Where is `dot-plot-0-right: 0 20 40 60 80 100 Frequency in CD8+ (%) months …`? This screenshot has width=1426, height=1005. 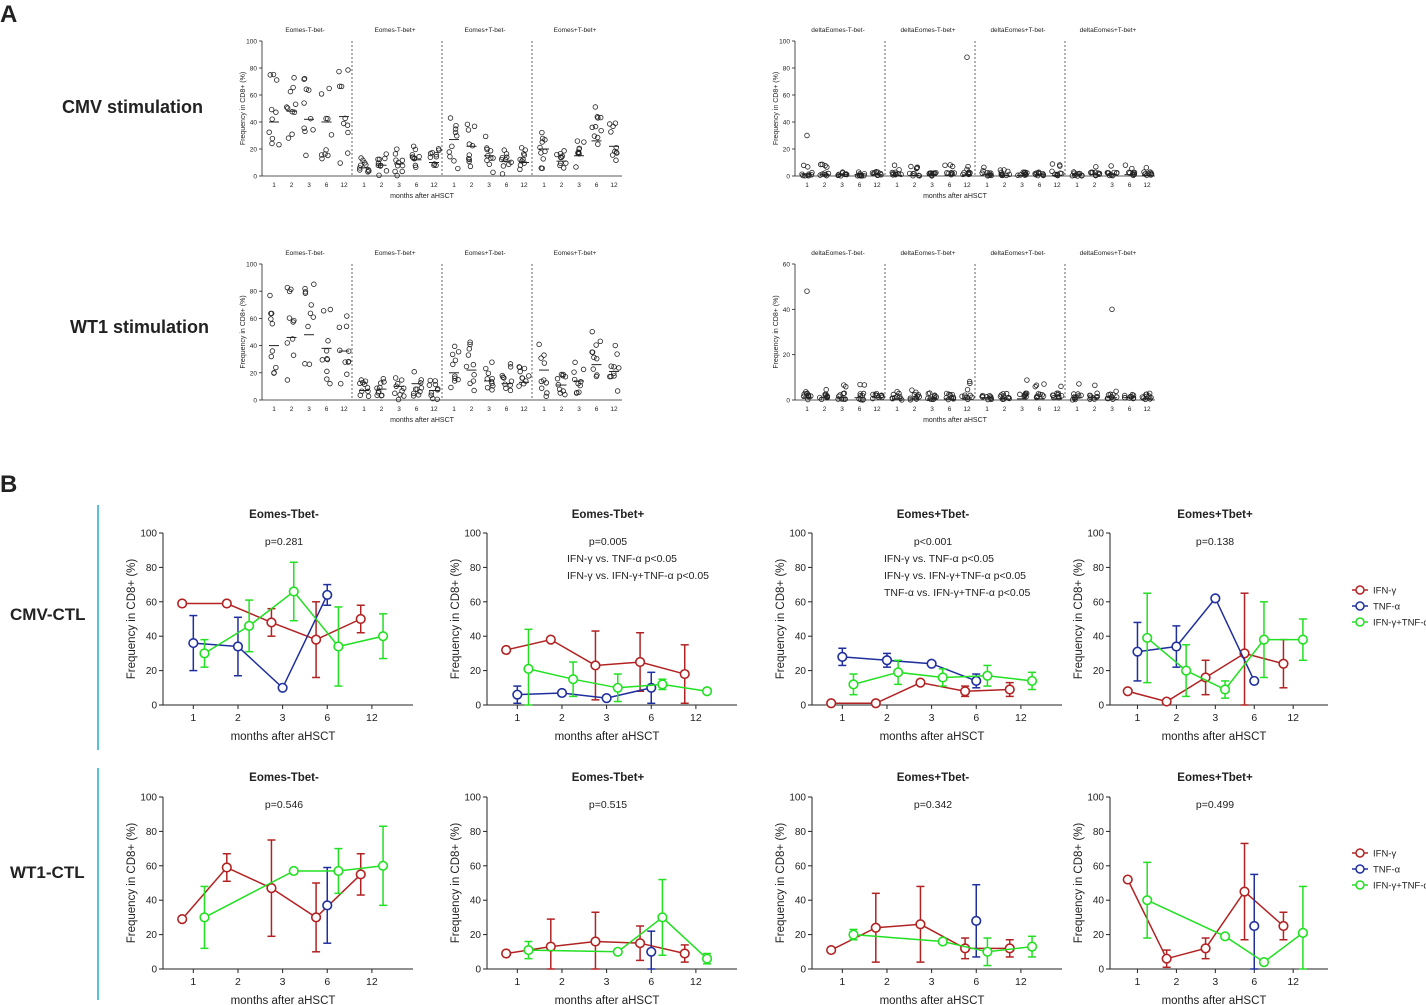 dot-plot-0-right: 0 20 40 60 80 100 Frequency in CD8+ (%) months … is located at coordinates (964, 113).